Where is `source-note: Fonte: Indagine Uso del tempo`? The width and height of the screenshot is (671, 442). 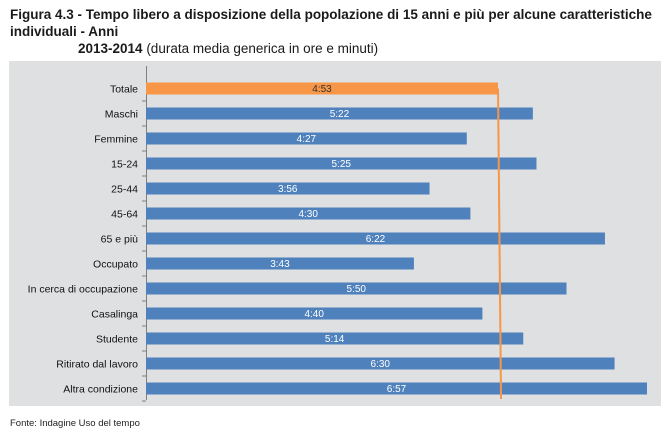 source-note: Fonte: Indagine Uso del tempo is located at coordinates (75, 423).